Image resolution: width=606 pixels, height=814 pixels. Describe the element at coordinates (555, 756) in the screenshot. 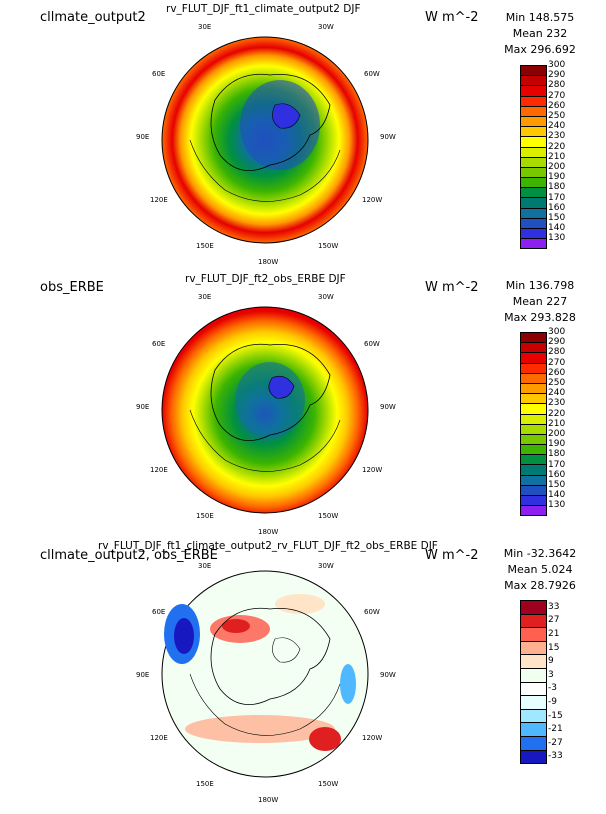

I see `colorbar-label: -33` at that location.